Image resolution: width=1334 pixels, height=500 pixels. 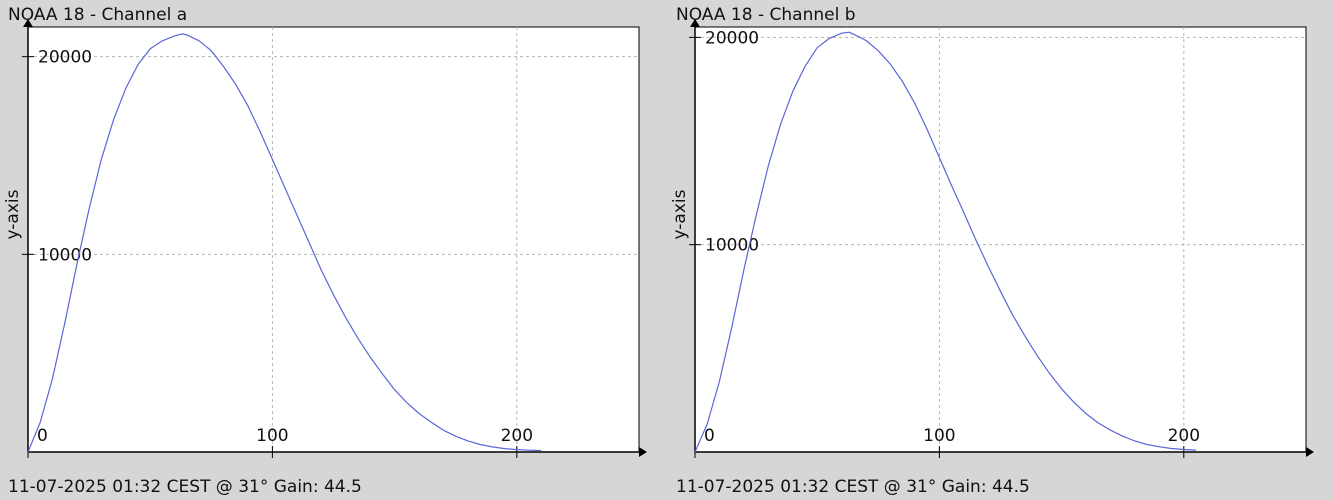 I want to click on chart-title: NOAA 18 - Channel b, so click(x=766, y=15).